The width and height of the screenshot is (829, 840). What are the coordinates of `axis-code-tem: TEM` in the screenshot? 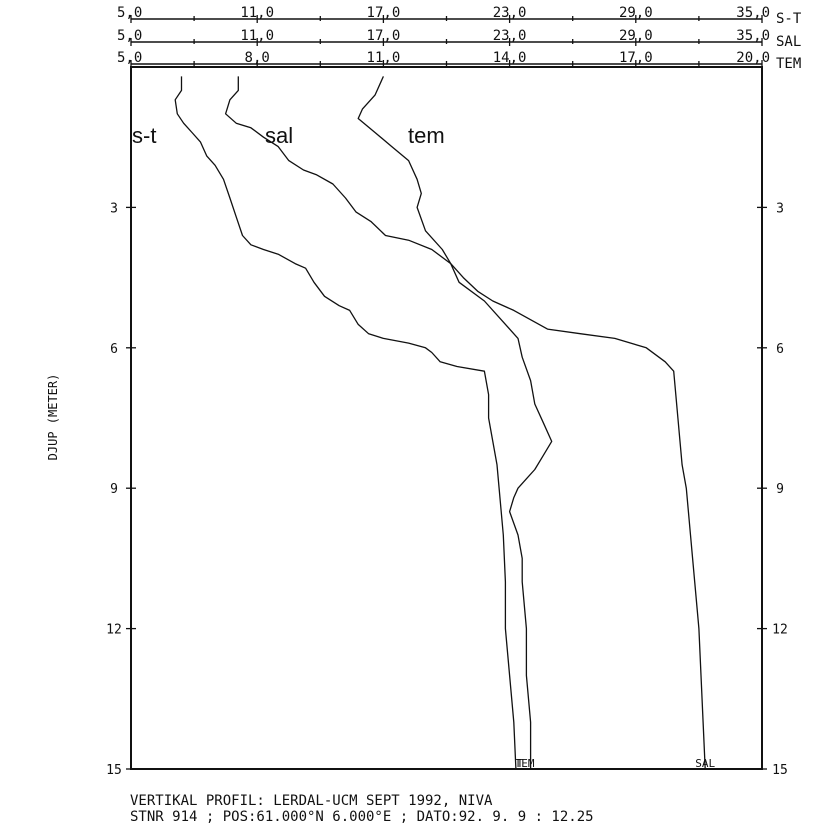 It's located at (788, 64).